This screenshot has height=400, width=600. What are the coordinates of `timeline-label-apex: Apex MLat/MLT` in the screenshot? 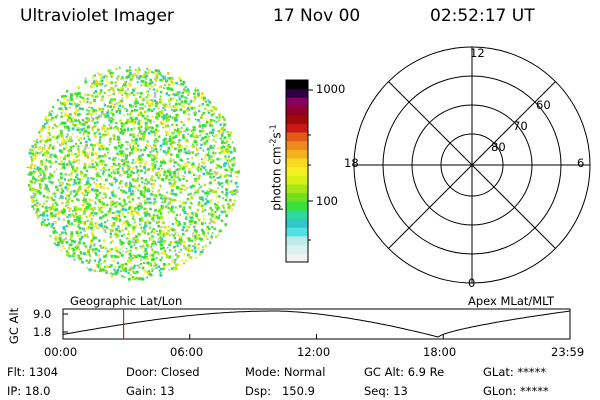 It's located at (511, 301).